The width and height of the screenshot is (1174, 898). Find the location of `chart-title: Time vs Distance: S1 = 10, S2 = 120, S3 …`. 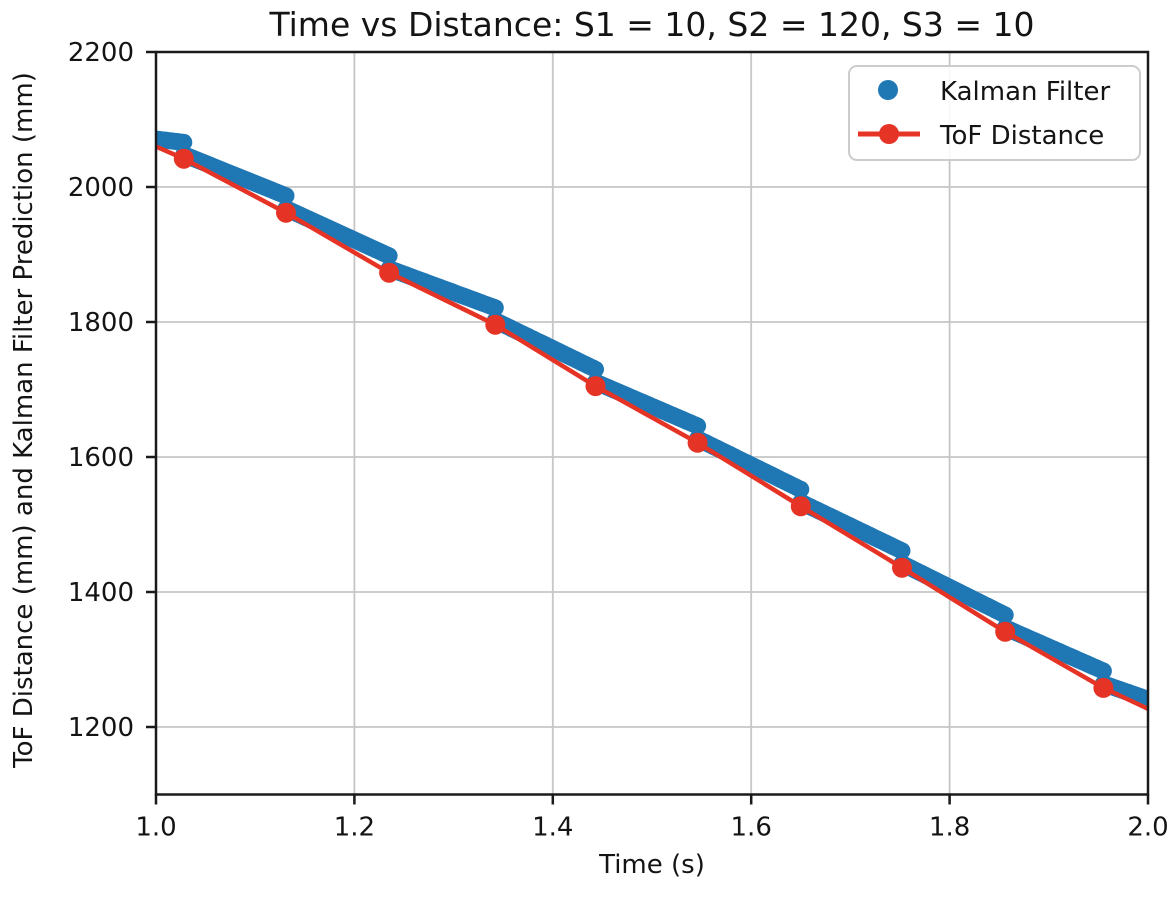

chart-title: Time vs Distance: S1 = 10, S2 = 120, S3 … is located at coordinates (651, 24).